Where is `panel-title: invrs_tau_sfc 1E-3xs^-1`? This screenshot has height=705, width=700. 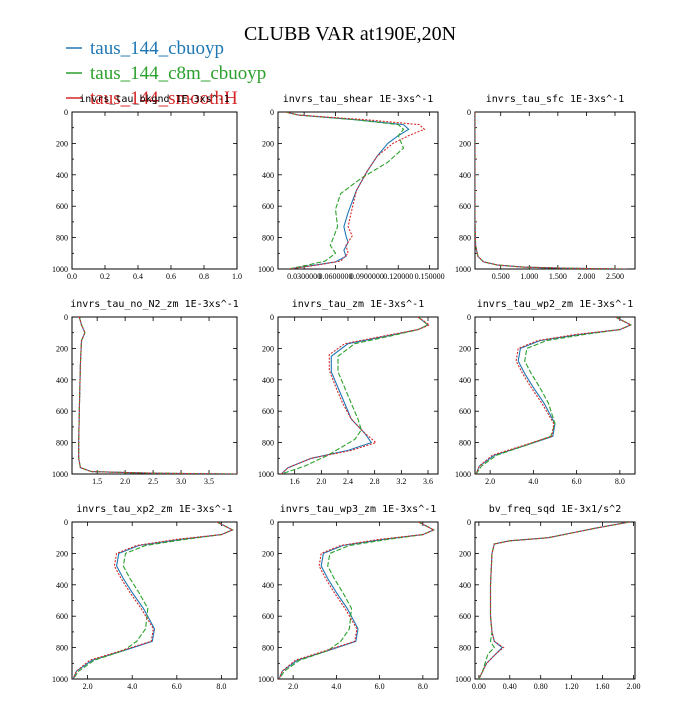 panel-title: invrs_tau_sfc 1E-3xs^-1 is located at coordinates (555, 99).